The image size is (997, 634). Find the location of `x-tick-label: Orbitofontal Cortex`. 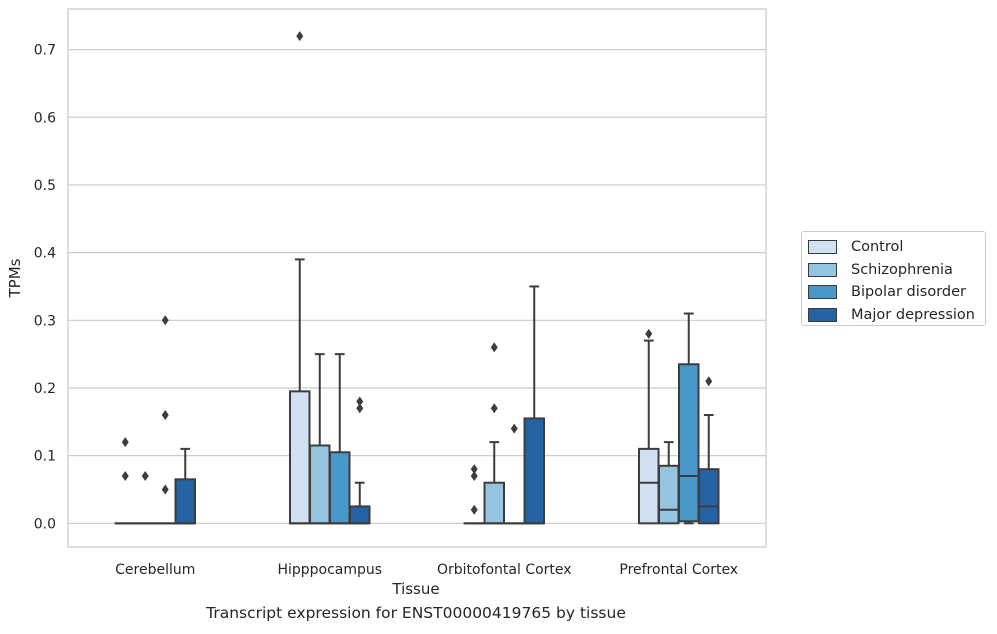

x-tick-label: Orbitofontal Cortex is located at coordinates (504, 570).